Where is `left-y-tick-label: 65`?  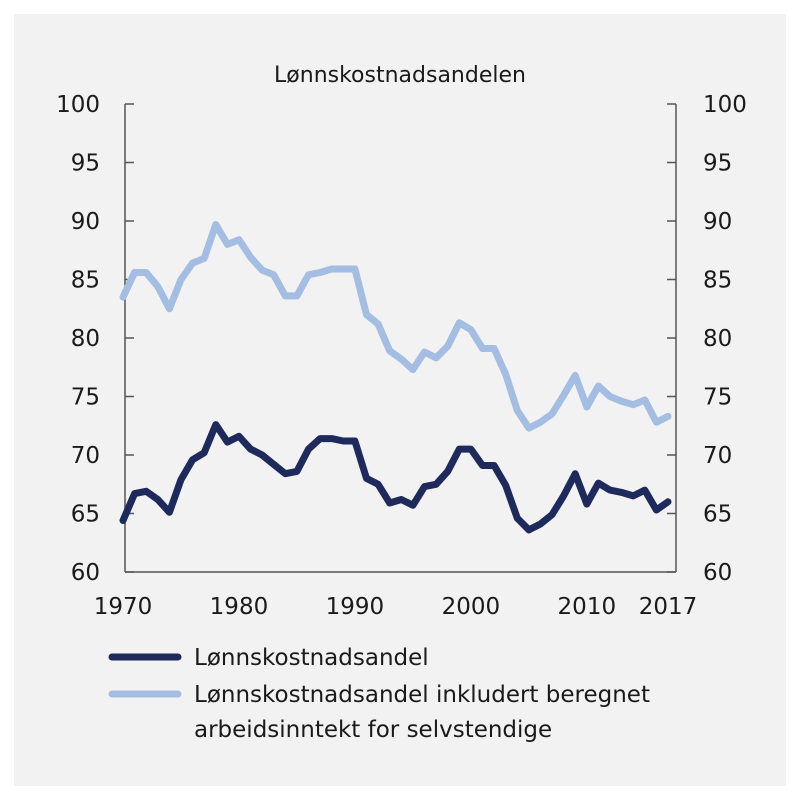
left-y-tick-label: 65 is located at coordinates (85, 515).